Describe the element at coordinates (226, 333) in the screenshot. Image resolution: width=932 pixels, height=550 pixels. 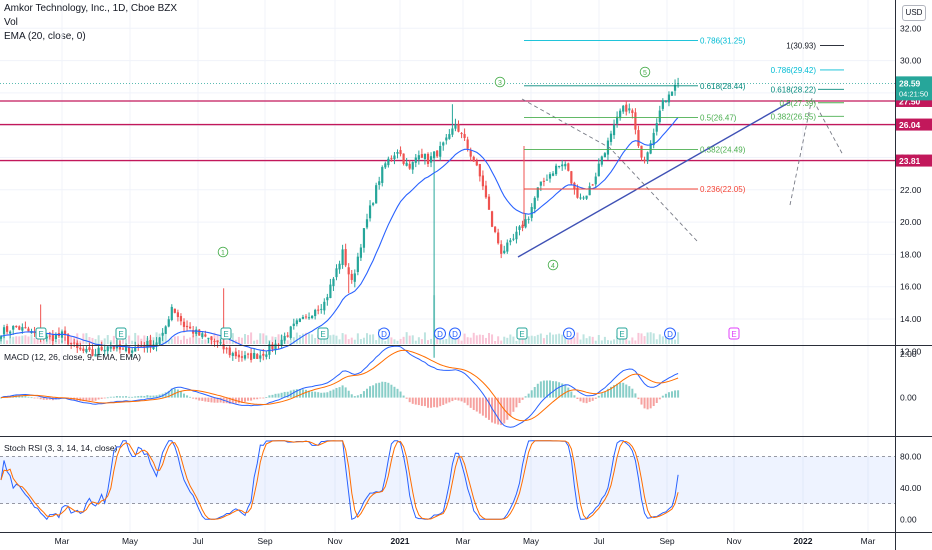
I see `earnings-marker` at that location.